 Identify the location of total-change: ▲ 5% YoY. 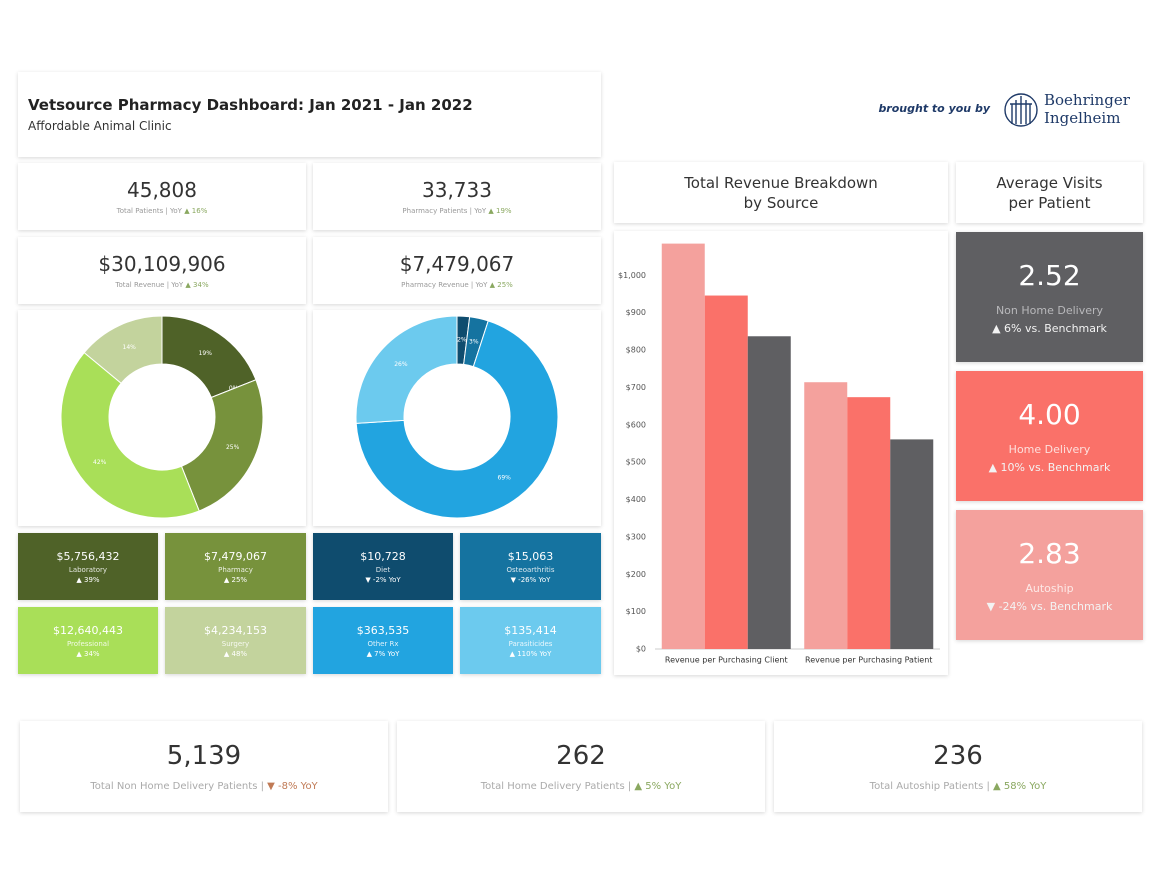
(658, 786).